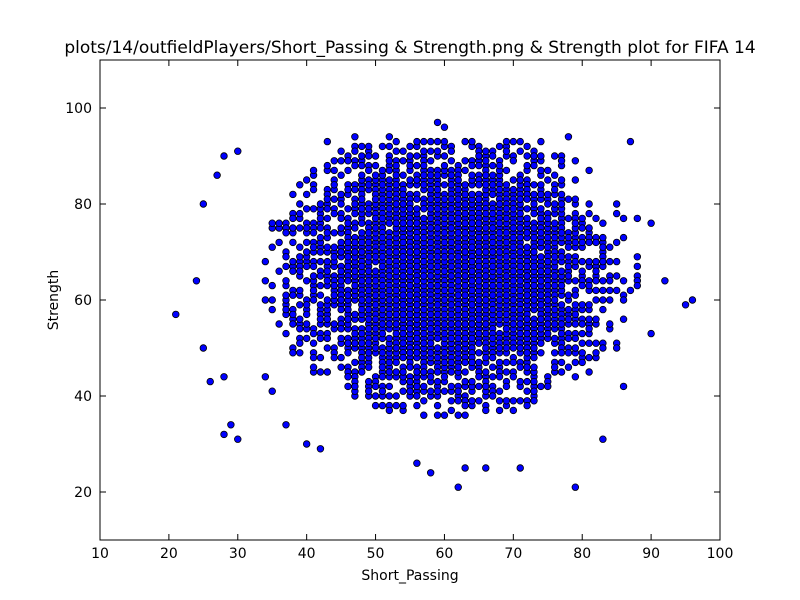  What do you see at coordinates (83, 301) in the screenshot?
I see `y-tick-label: 60` at bounding box center [83, 301].